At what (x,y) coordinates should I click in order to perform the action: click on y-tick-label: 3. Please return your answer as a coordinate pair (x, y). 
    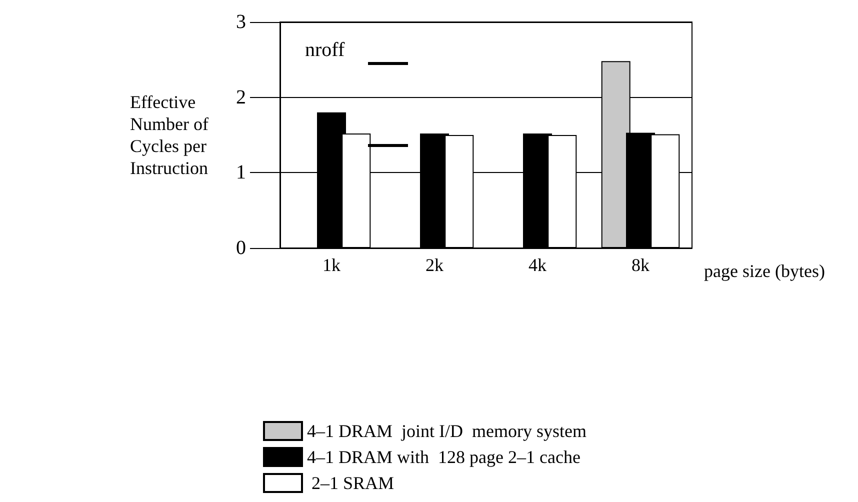
    Looking at the image, I should click on (241, 22).